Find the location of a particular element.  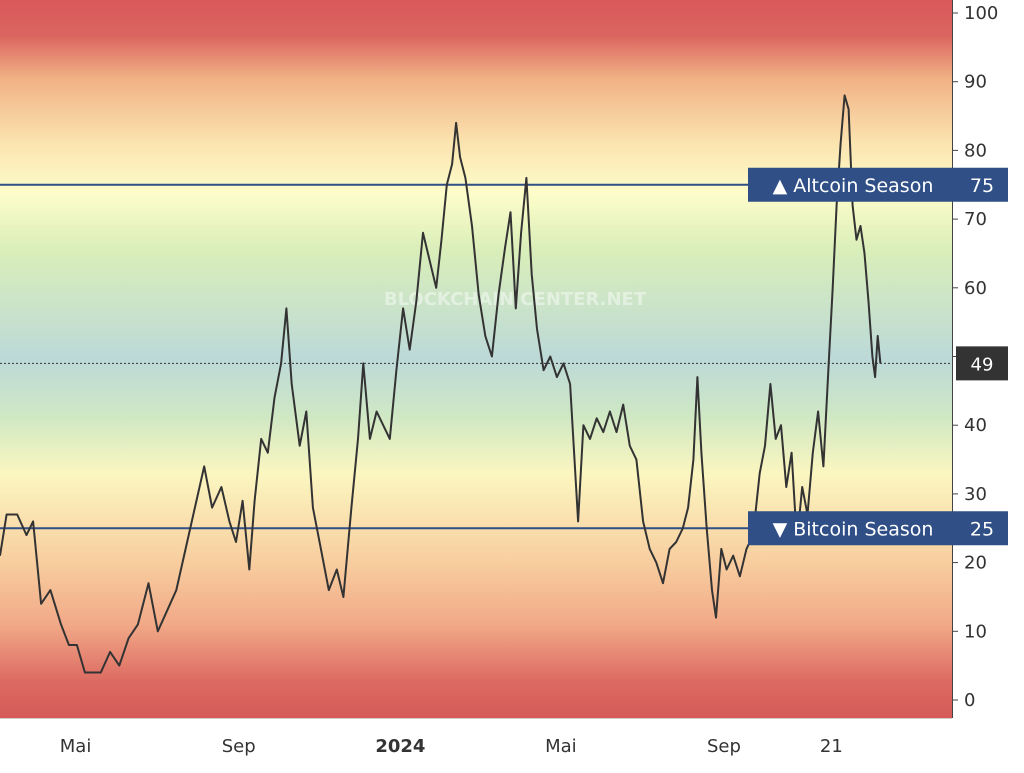

y-tick-label: 60 is located at coordinates (975, 288).